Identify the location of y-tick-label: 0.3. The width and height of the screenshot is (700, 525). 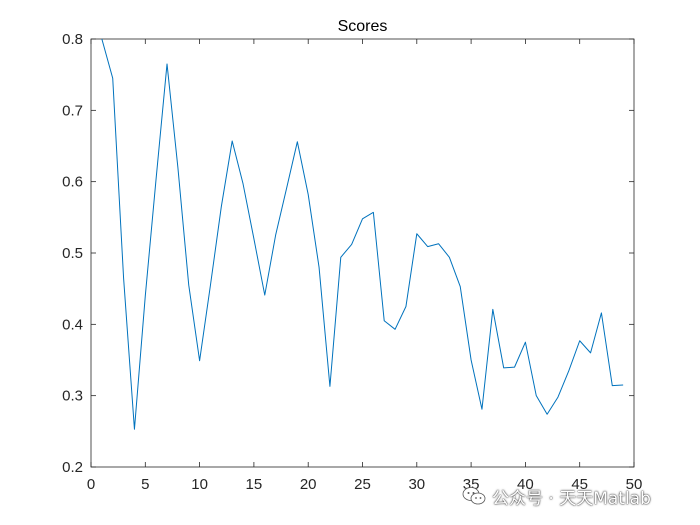
(72, 396).